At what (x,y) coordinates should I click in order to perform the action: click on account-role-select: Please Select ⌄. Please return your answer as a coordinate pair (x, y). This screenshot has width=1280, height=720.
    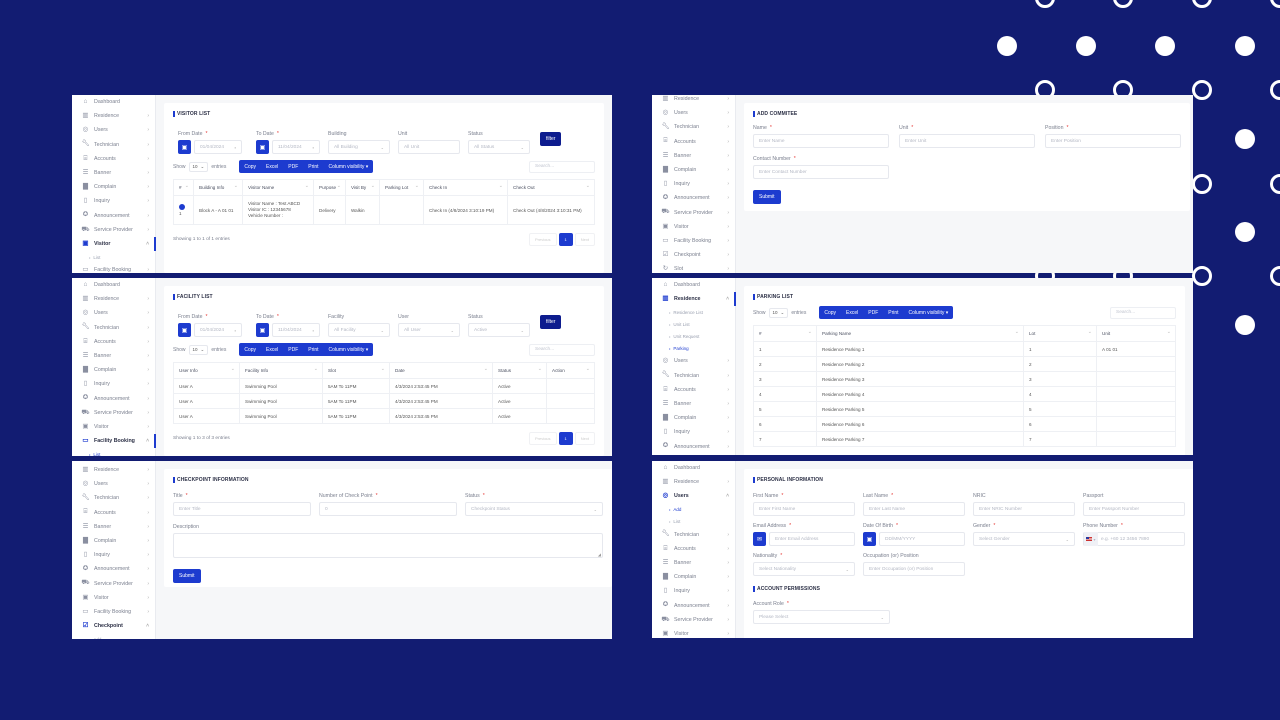
    Looking at the image, I should click on (821, 617).